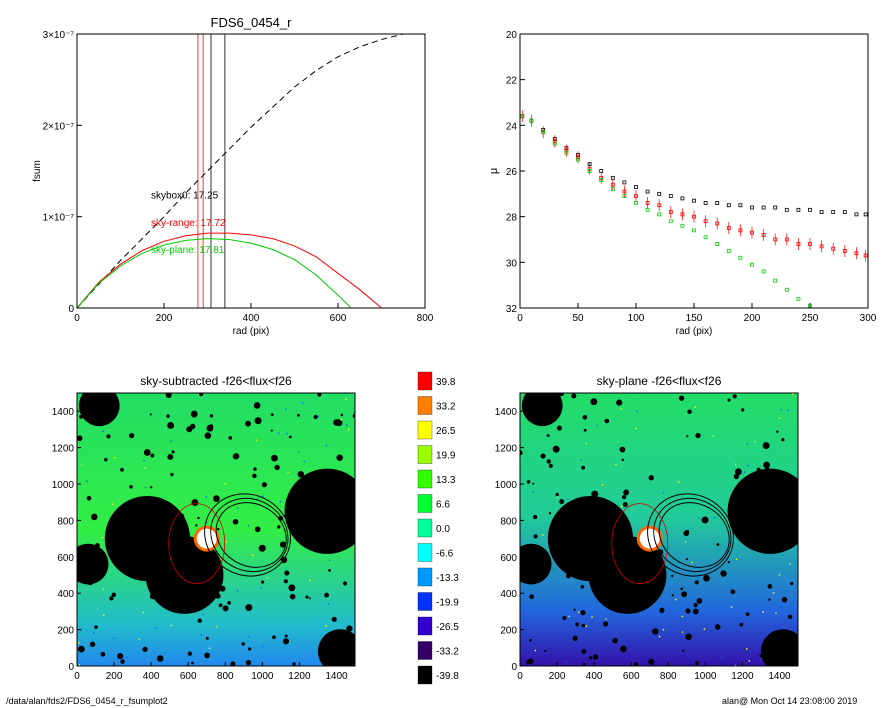  I want to click on x-tick-label: 800, so click(668, 676).